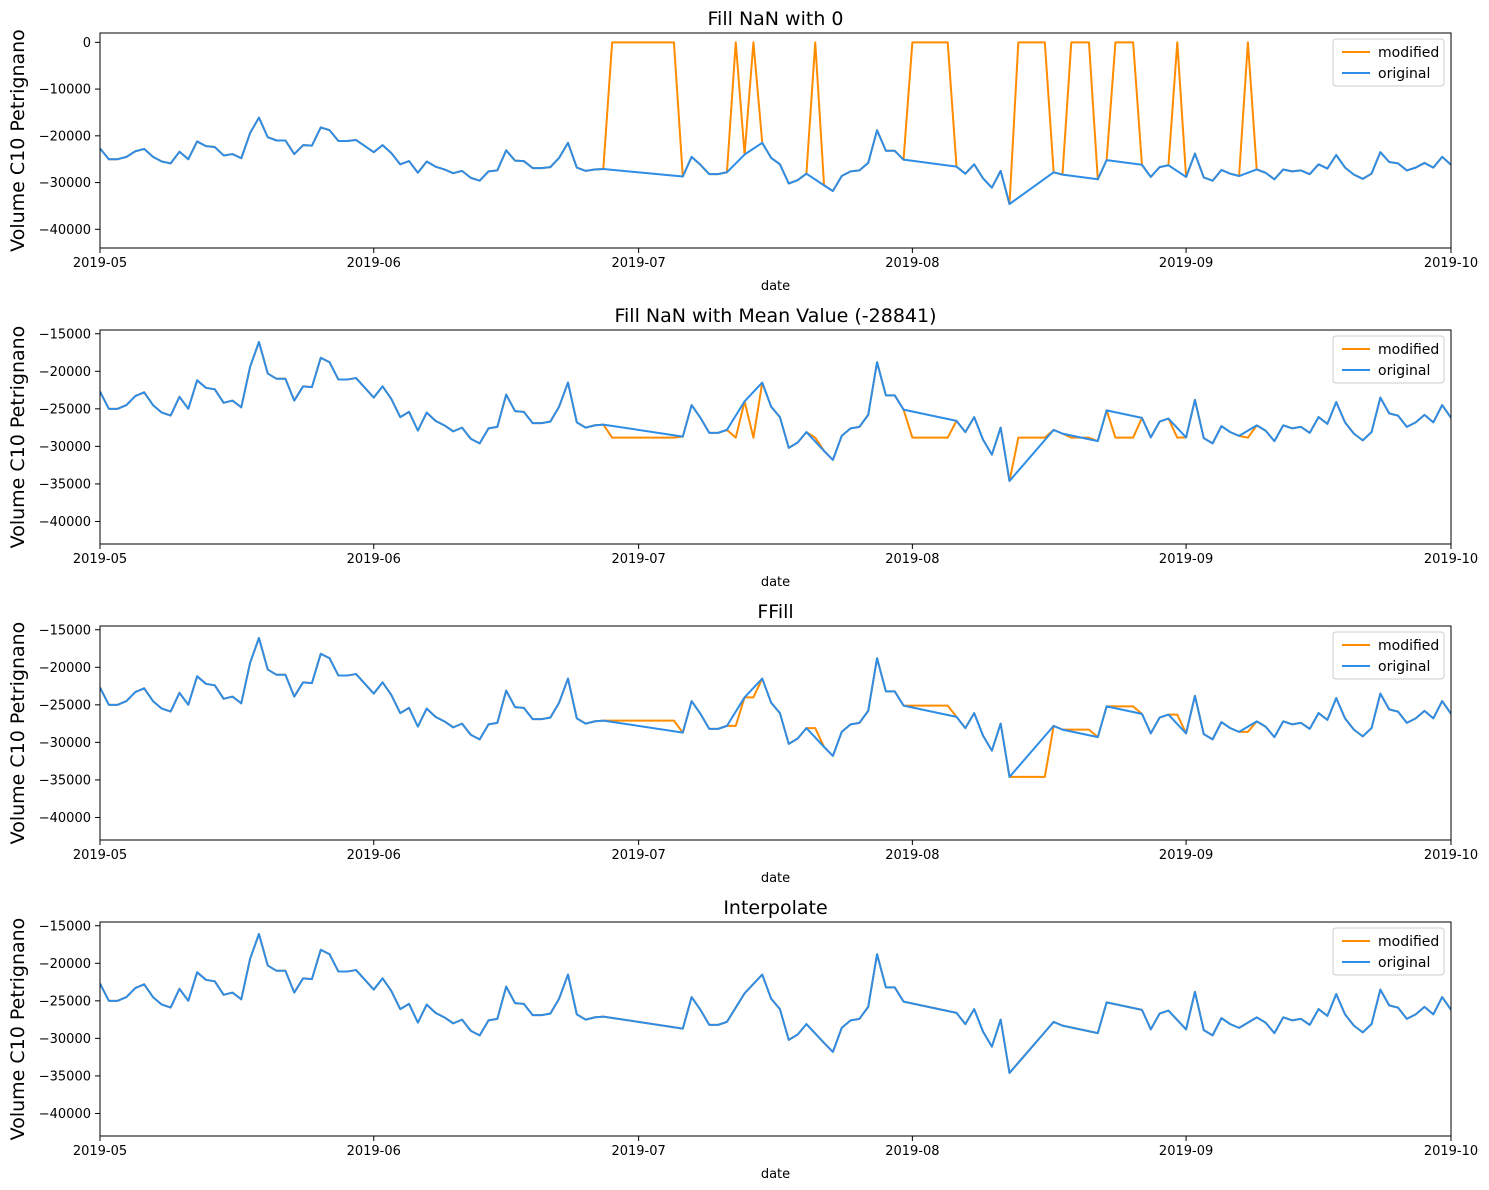  What do you see at coordinates (775, 612) in the screenshot?
I see `chart-title: FFill` at bounding box center [775, 612].